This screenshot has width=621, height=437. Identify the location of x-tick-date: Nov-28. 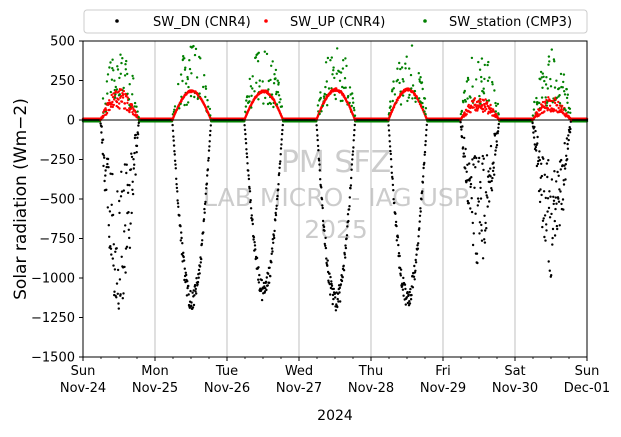
(371, 388).